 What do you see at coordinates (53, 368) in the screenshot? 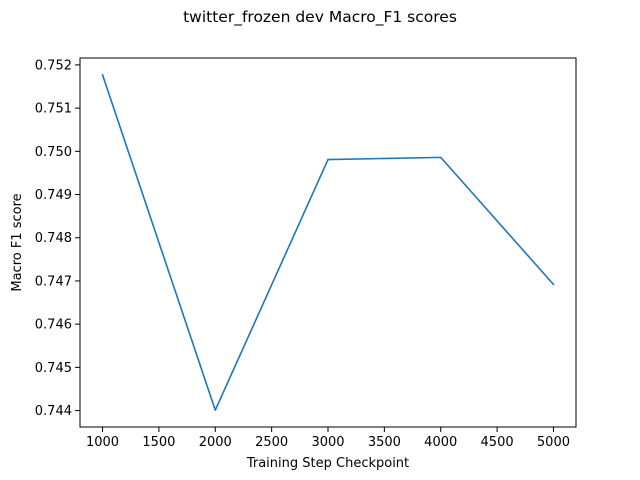
I see `y-tick-label: 0.745` at bounding box center [53, 368].